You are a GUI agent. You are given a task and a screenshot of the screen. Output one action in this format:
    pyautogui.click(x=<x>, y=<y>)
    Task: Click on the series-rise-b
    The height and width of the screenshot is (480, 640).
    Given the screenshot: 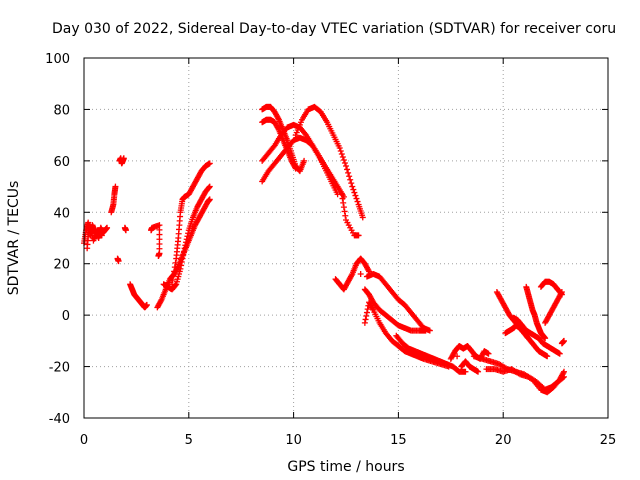 What is the action you would take?
    pyautogui.click(x=186, y=238)
    